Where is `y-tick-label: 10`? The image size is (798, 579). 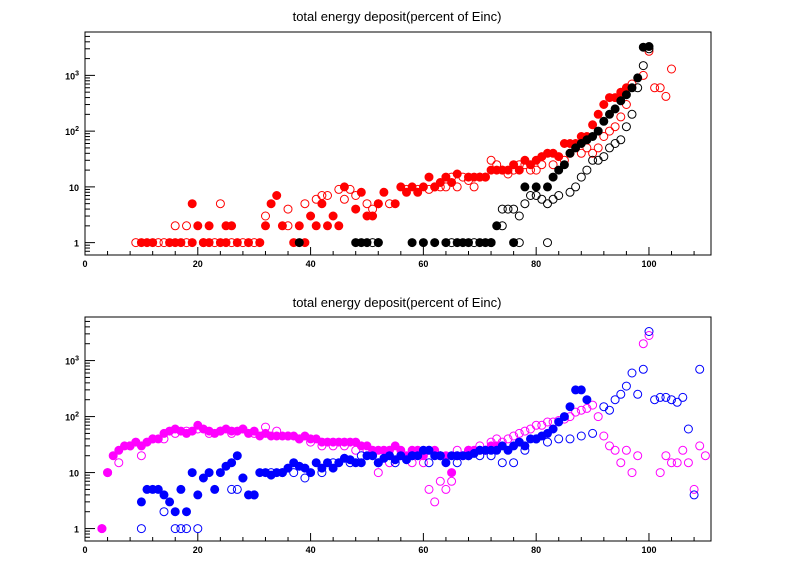 y-tick-label: 10 is located at coordinates (74, 474).